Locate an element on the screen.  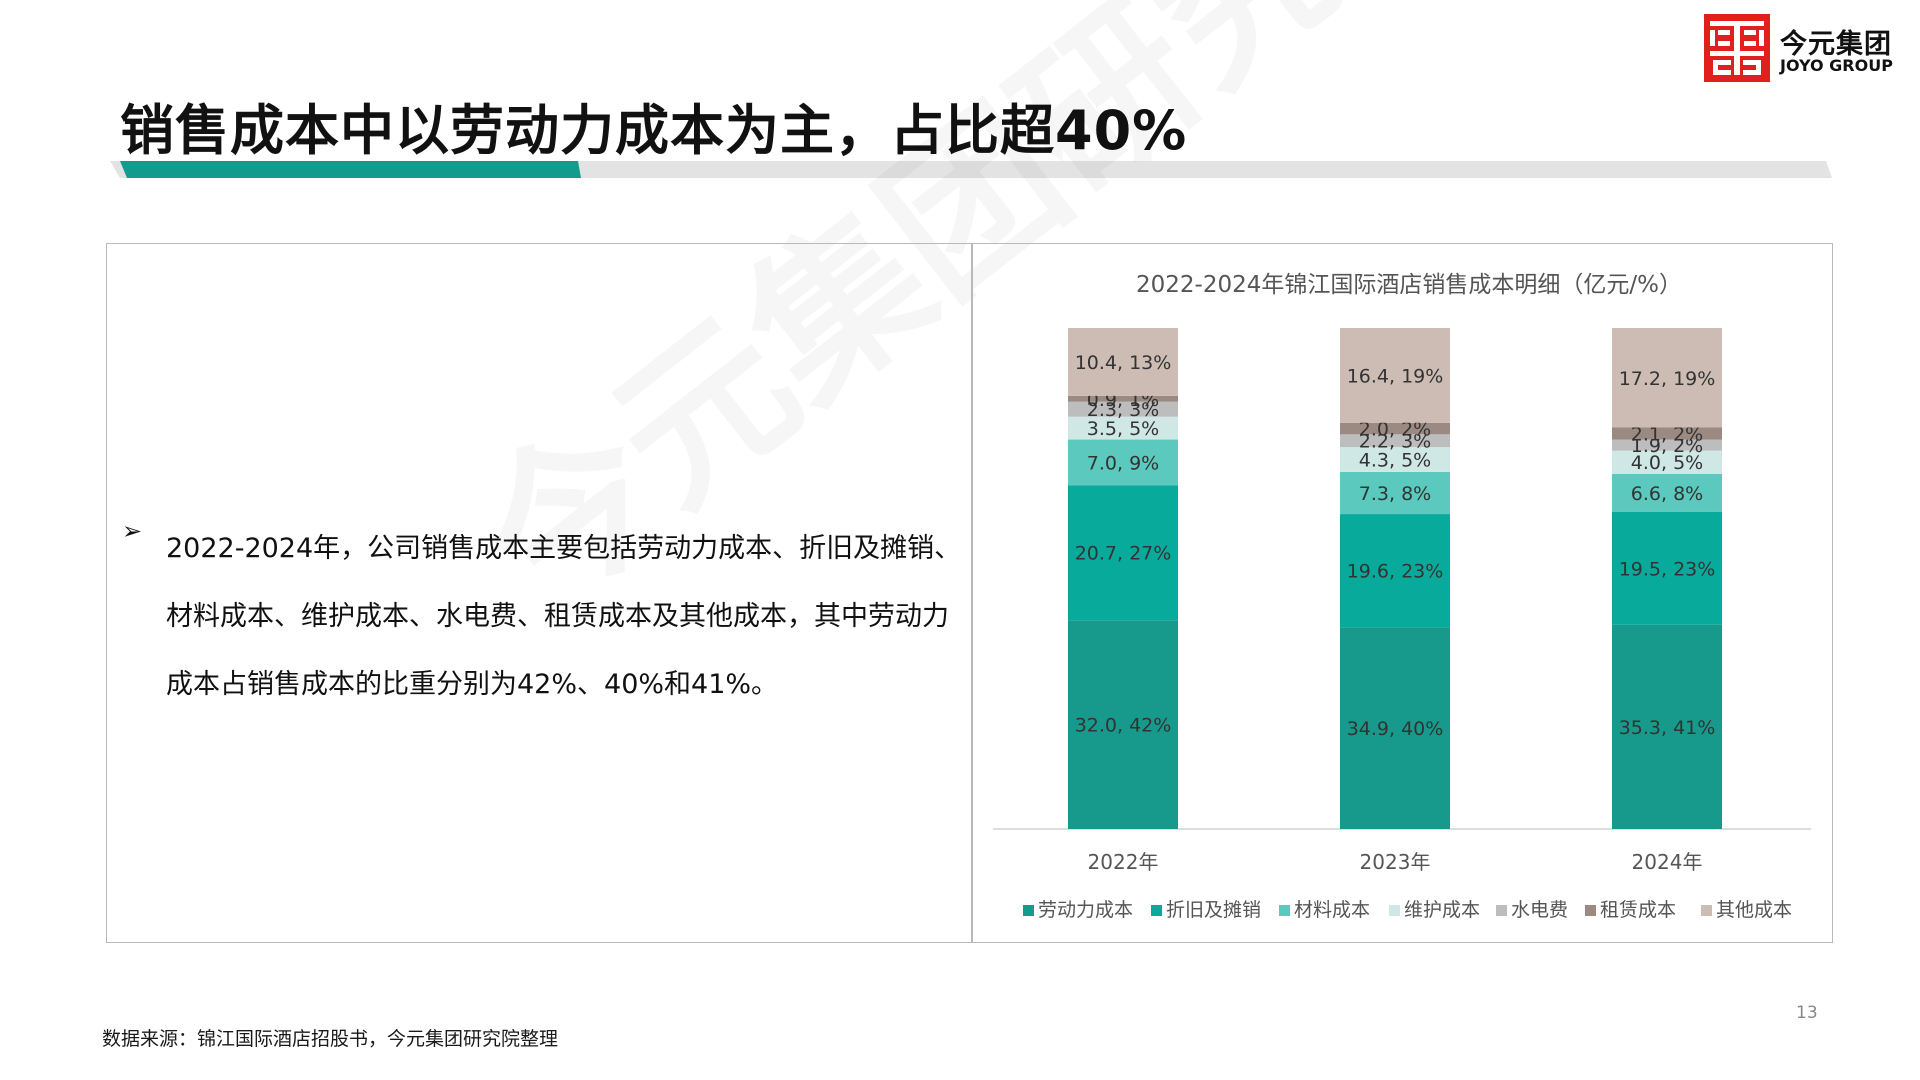
page-number: 13 is located at coordinates (1807, 1013).